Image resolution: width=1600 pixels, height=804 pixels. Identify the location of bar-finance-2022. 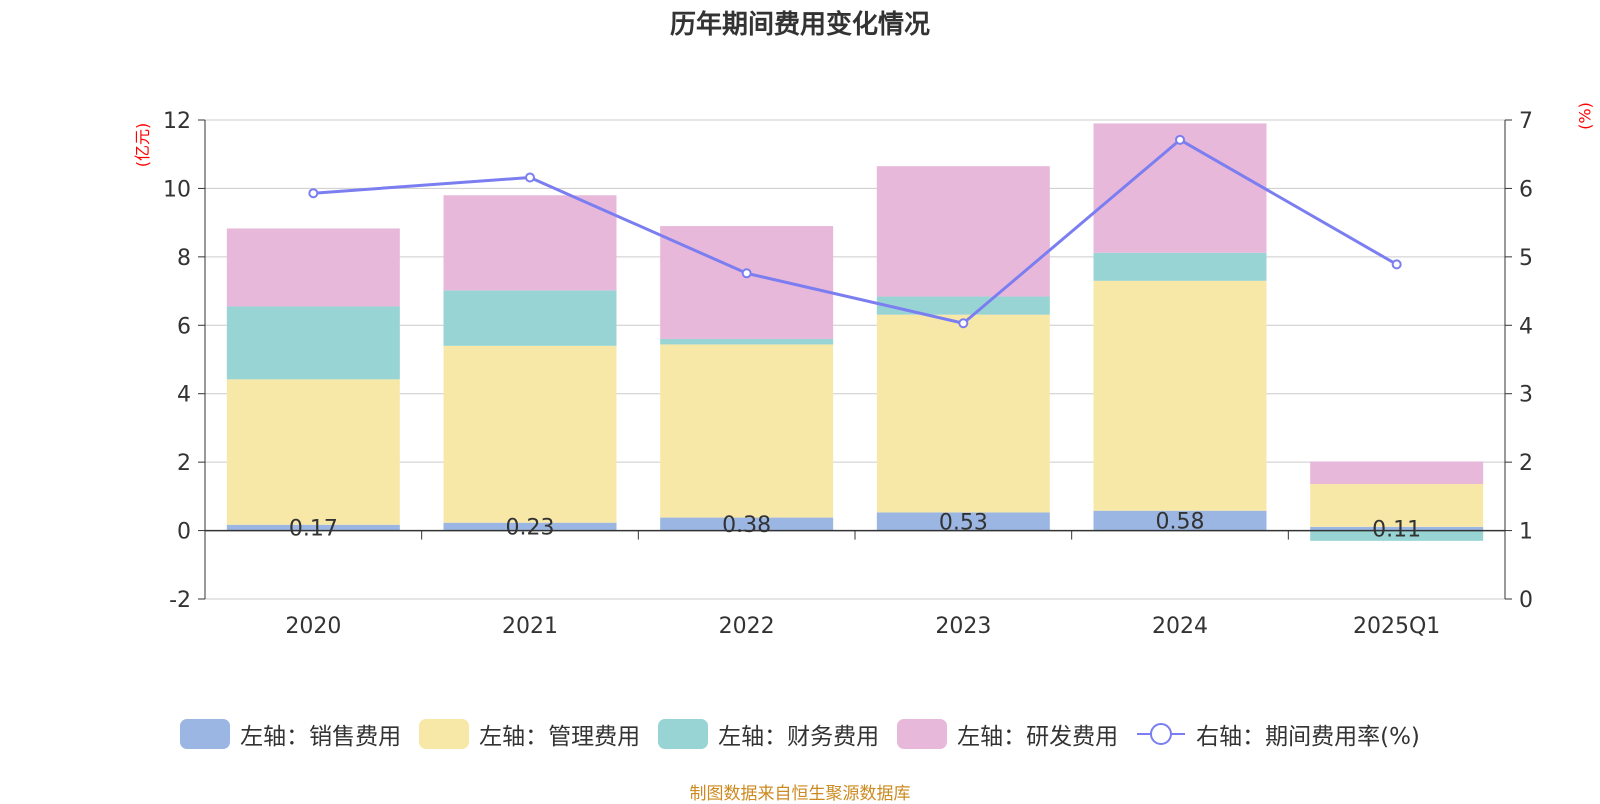
(747, 341).